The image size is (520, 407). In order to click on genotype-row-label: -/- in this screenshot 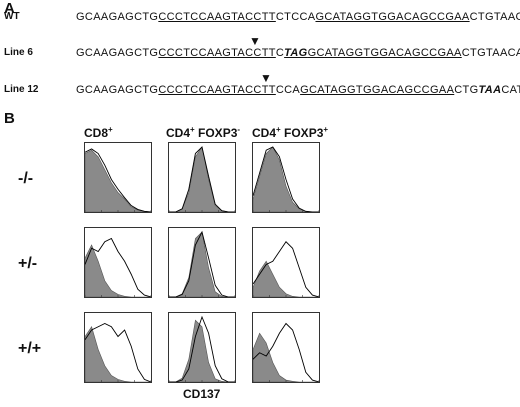, I will do `click(26, 178)`.